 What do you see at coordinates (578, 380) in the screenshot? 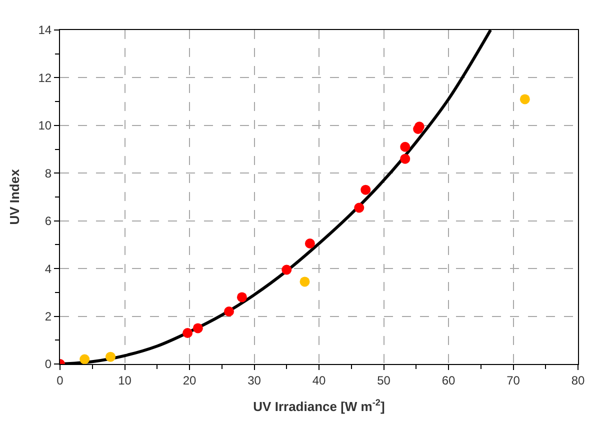
I see `x-tick-label: 80` at bounding box center [578, 380].